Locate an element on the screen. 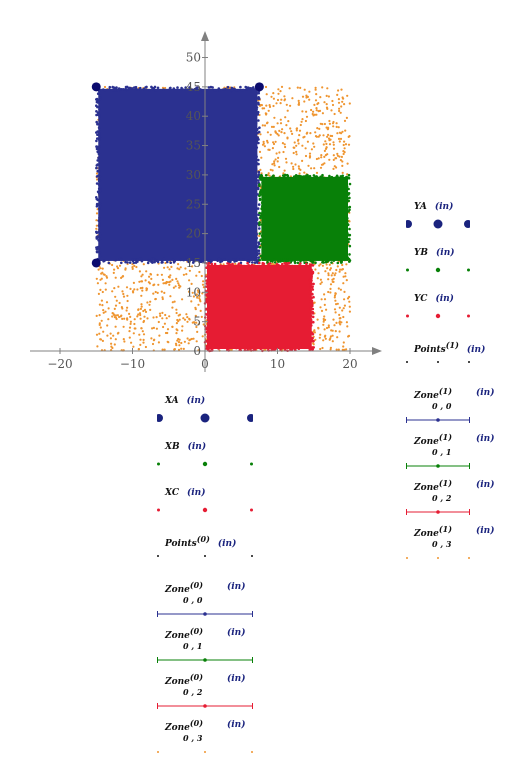  legend-label: Zone(1) 0 , 0 (in) is located at coordinates (454, 398).